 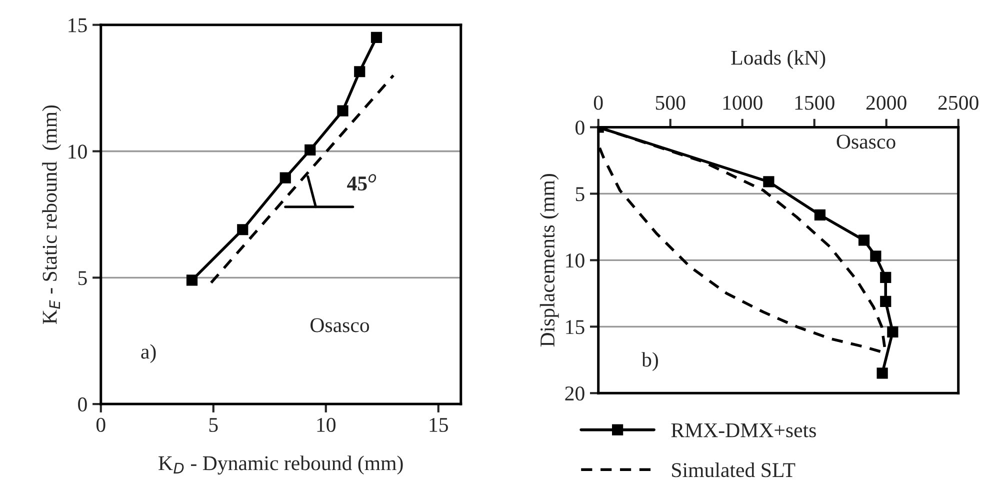 What do you see at coordinates (743, 430) in the screenshot?
I see `legend-label: RMX-DMX+sets` at bounding box center [743, 430].